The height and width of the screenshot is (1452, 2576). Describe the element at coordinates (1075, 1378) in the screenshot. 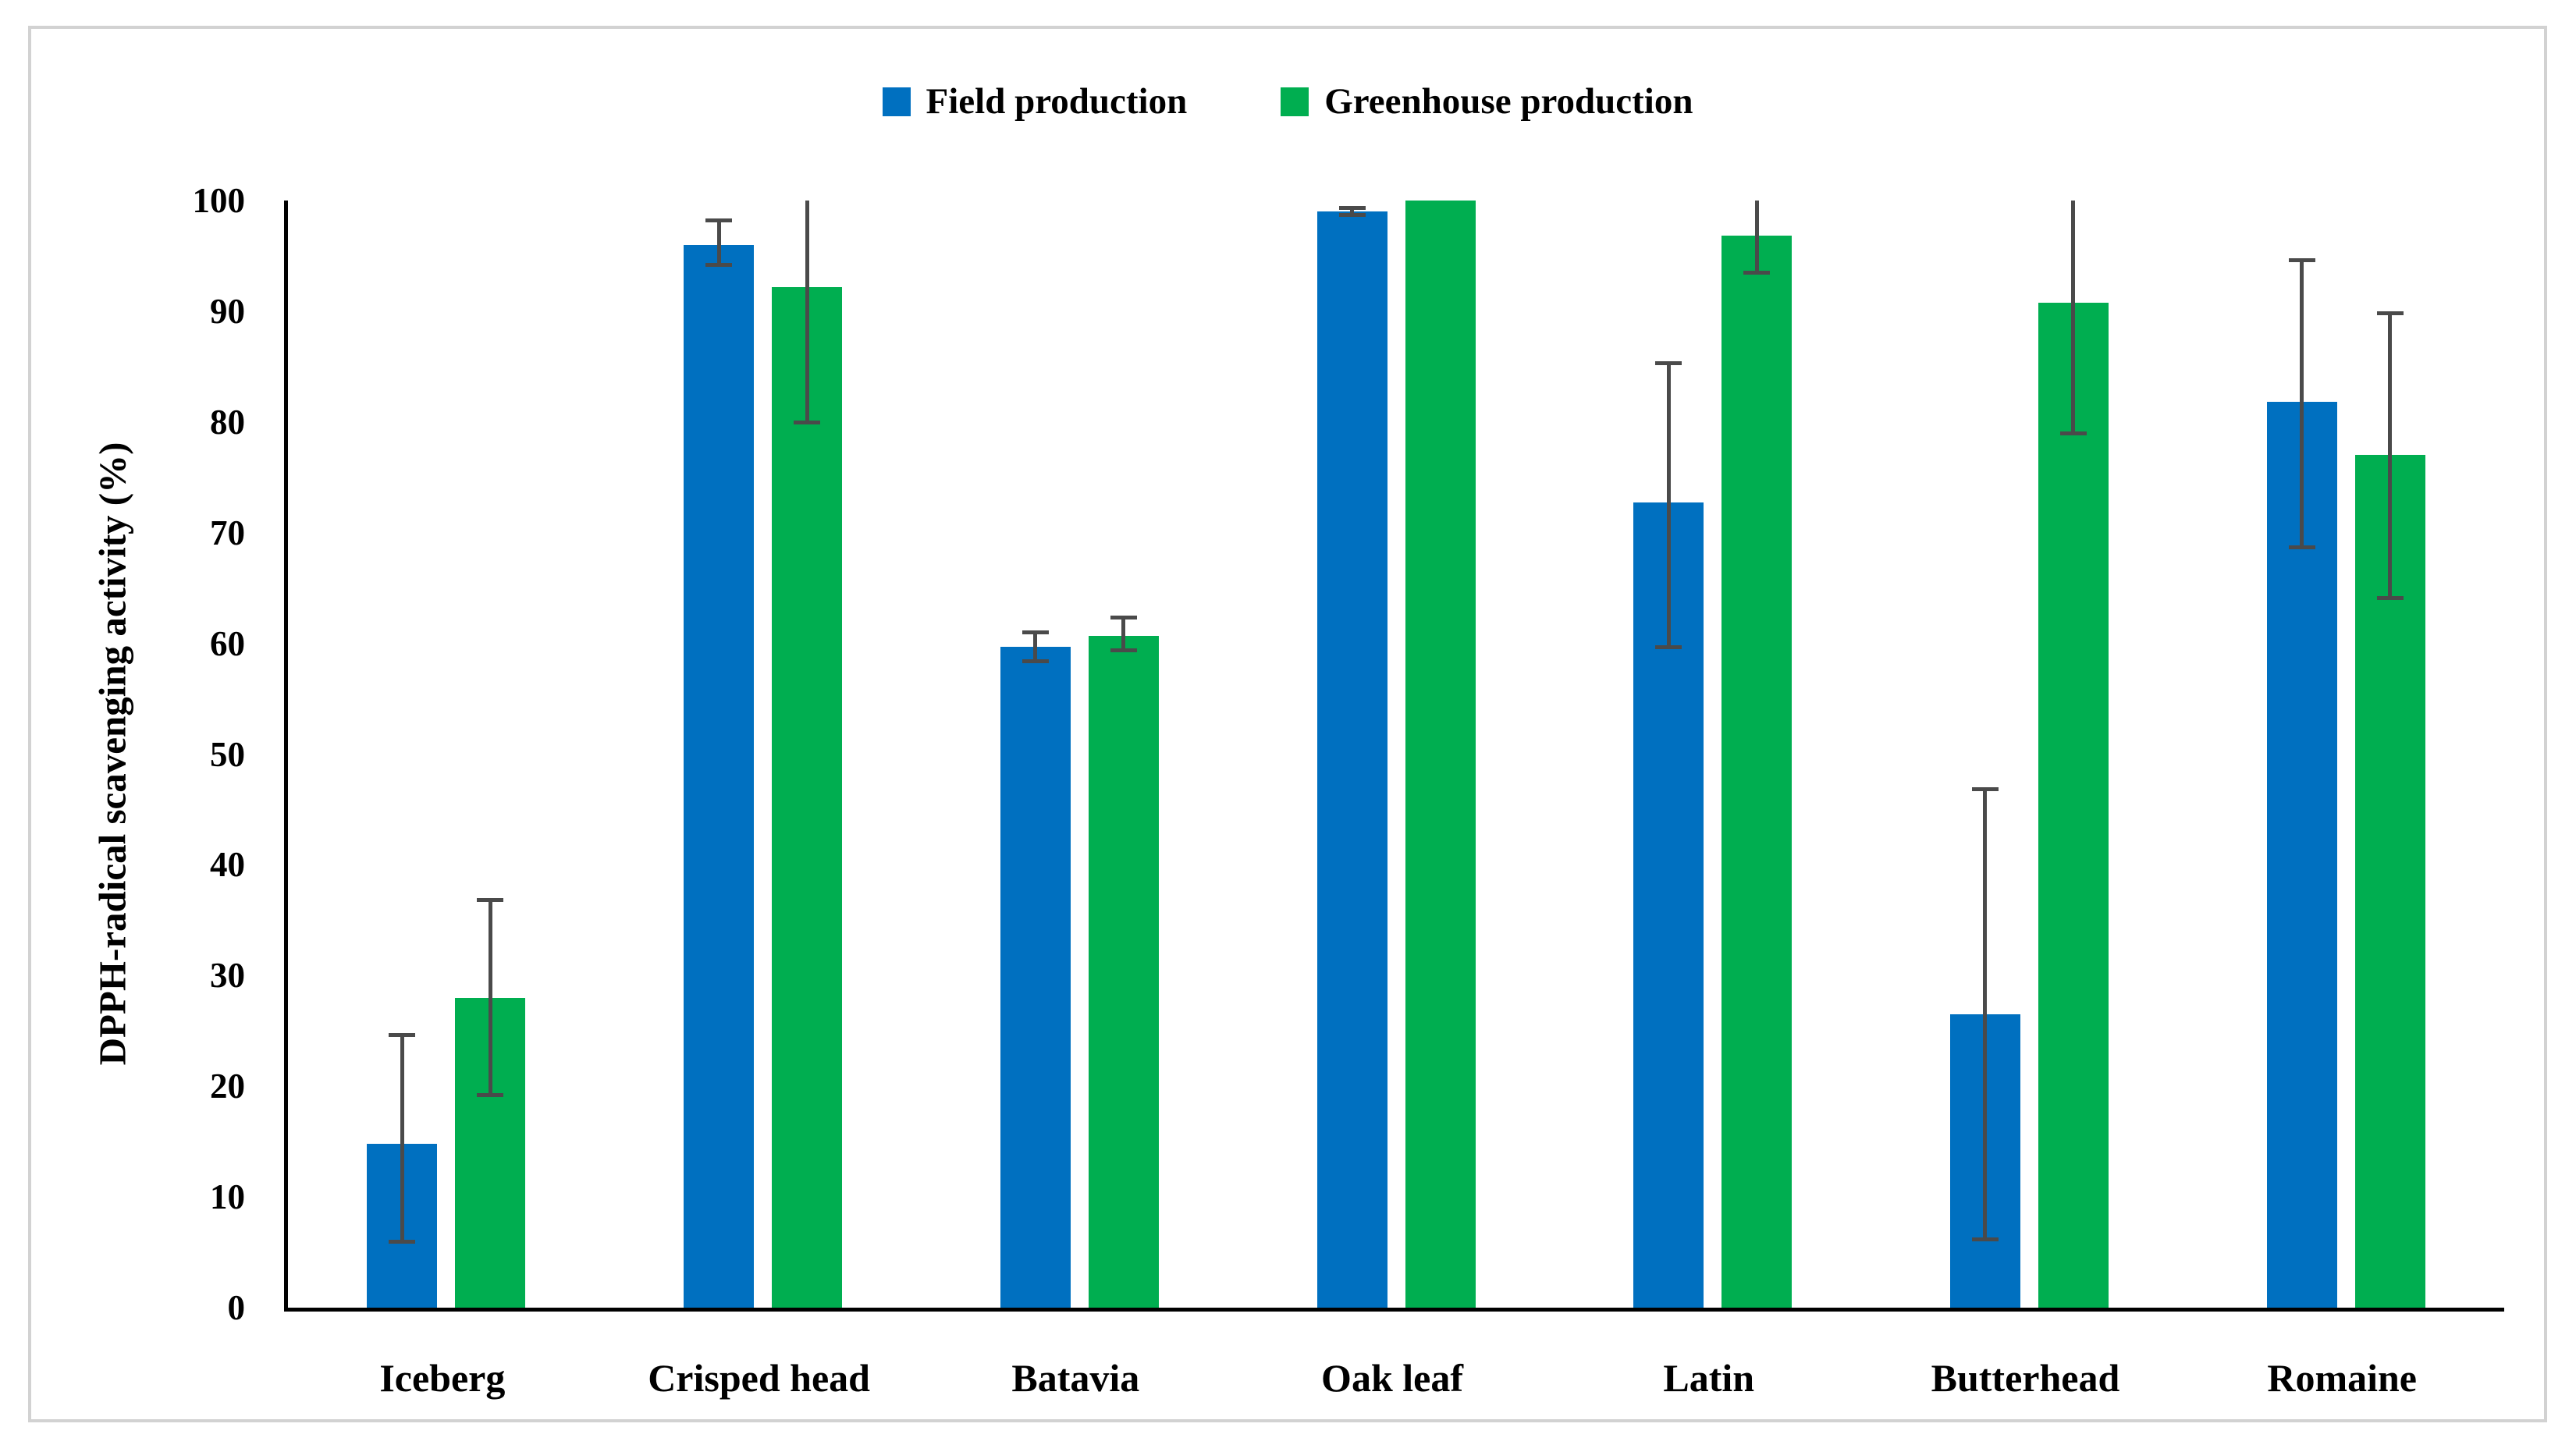

I see `x-category-label: Batavia` at that location.